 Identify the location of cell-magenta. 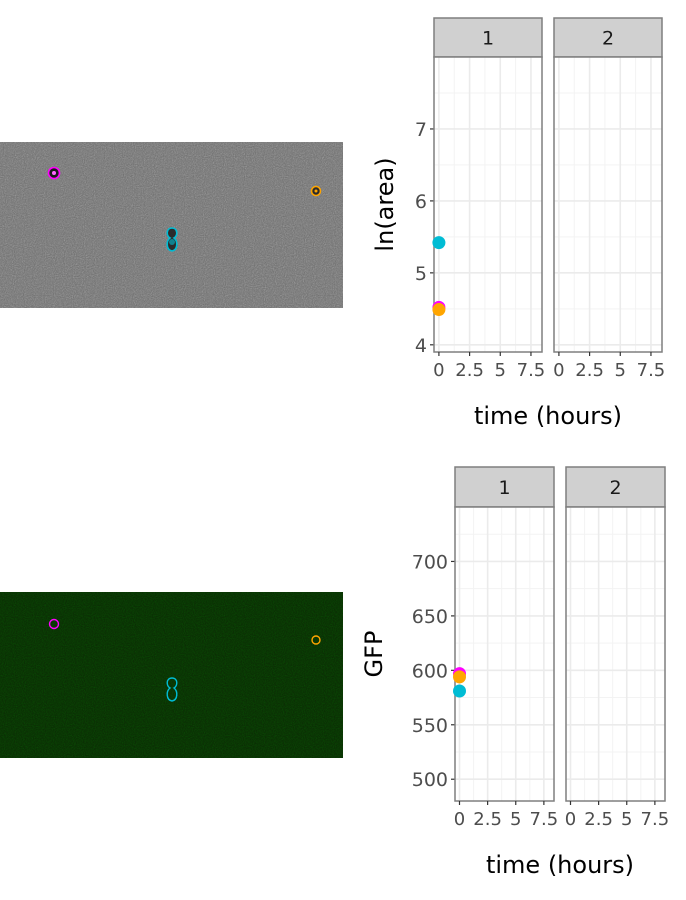
(54, 173).